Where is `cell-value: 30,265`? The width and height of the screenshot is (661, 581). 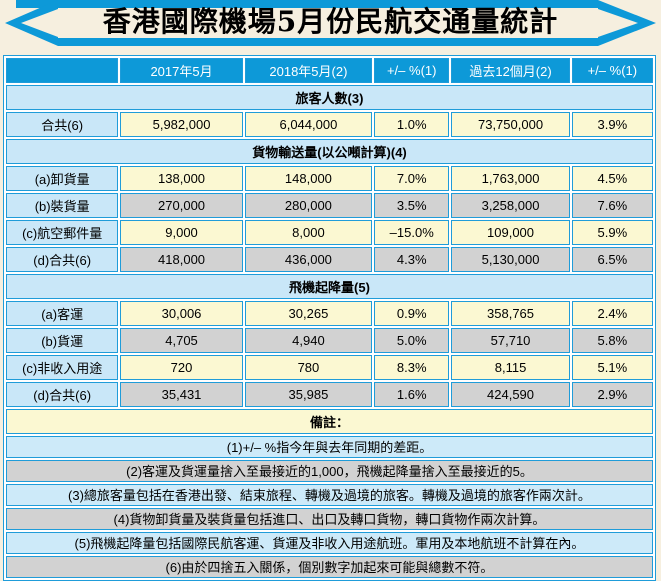
cell-value: 30,265 is located at coordinates (308, 313).